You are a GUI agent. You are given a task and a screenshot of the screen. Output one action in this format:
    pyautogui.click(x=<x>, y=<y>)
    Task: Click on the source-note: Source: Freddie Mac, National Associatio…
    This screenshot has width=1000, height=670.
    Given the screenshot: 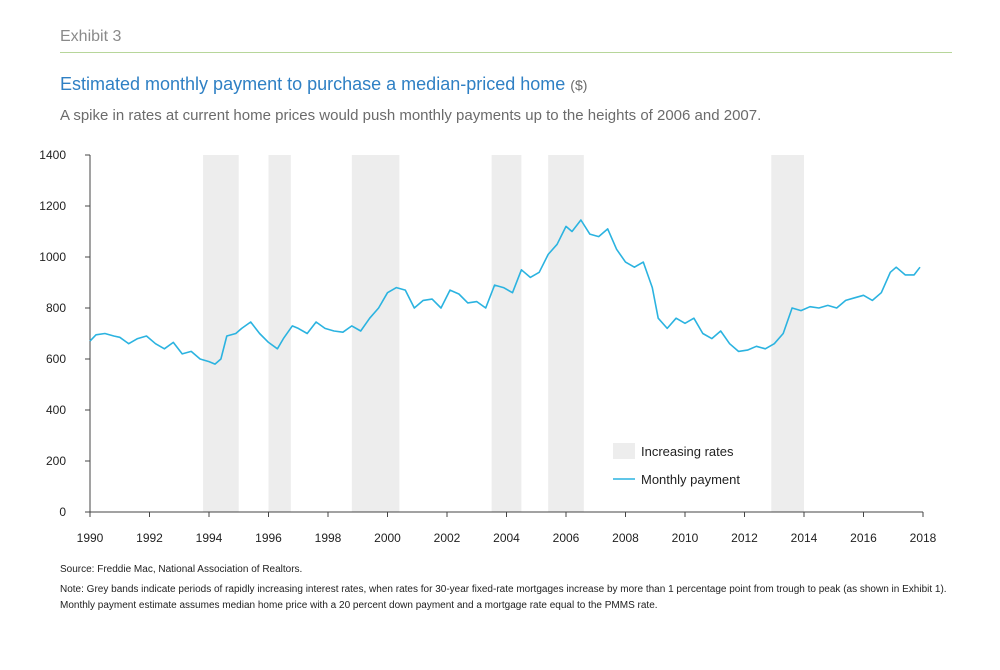 What is the action you would take?
    pyautogui.click(x=181, y=569)
    